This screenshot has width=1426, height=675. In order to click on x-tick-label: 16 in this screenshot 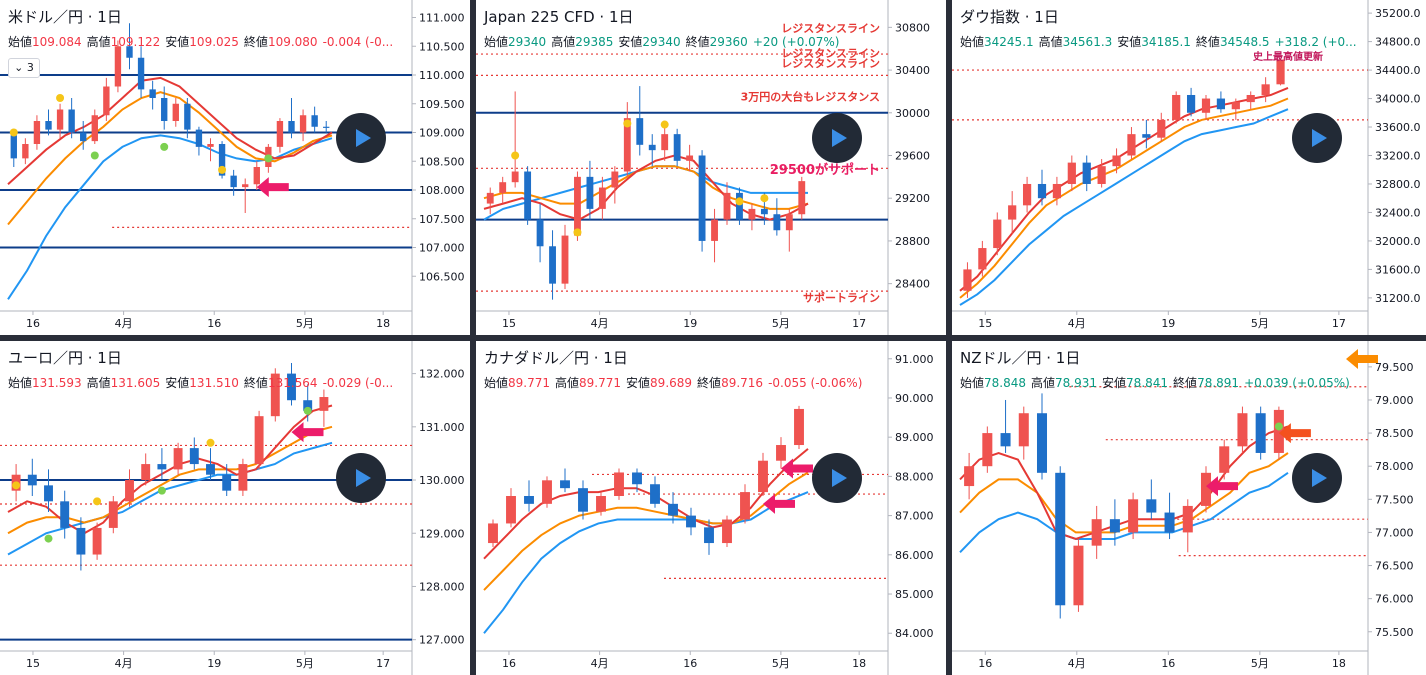, I will do `click(690, 663)`.